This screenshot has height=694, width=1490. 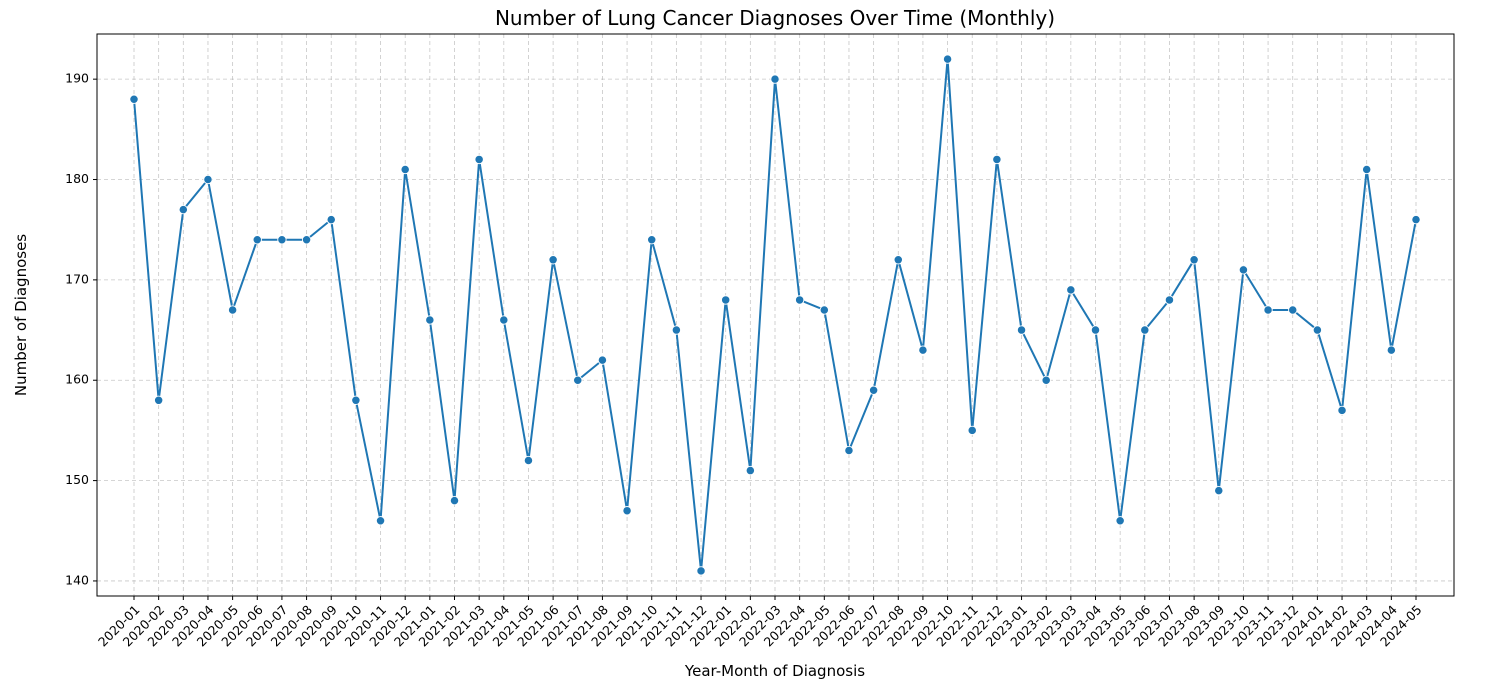 I want to click on y-tick-label: 170, so click(x=77, y=278).